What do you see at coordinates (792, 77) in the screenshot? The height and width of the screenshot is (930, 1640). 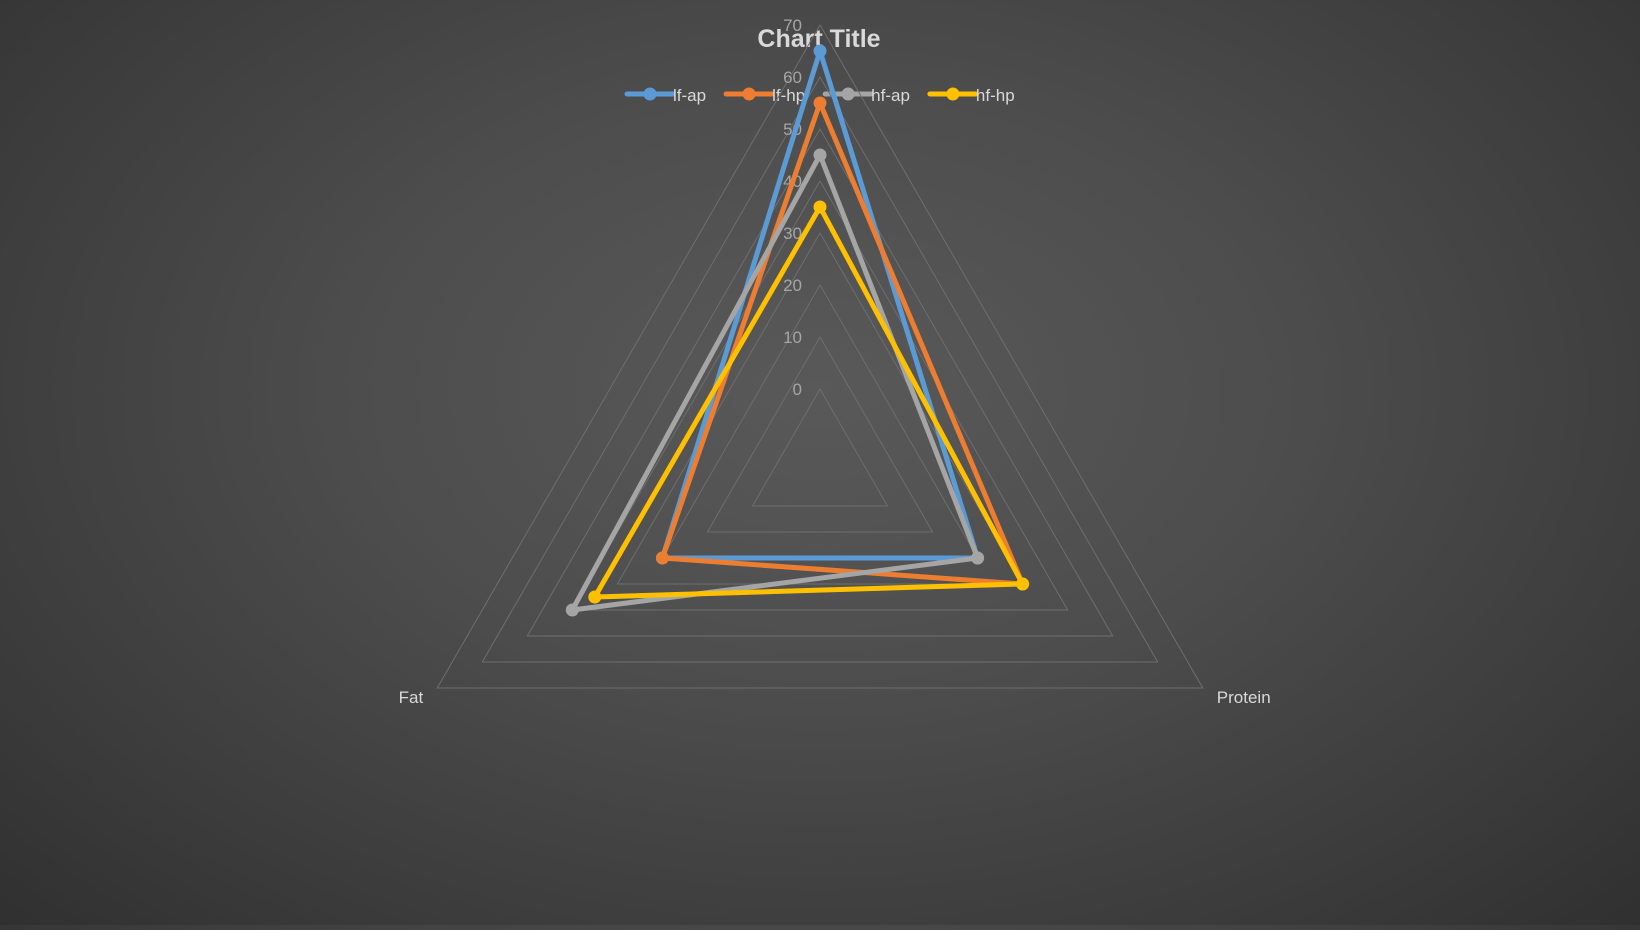 I see `tick-label: 60` at bounding box center [792, 77].